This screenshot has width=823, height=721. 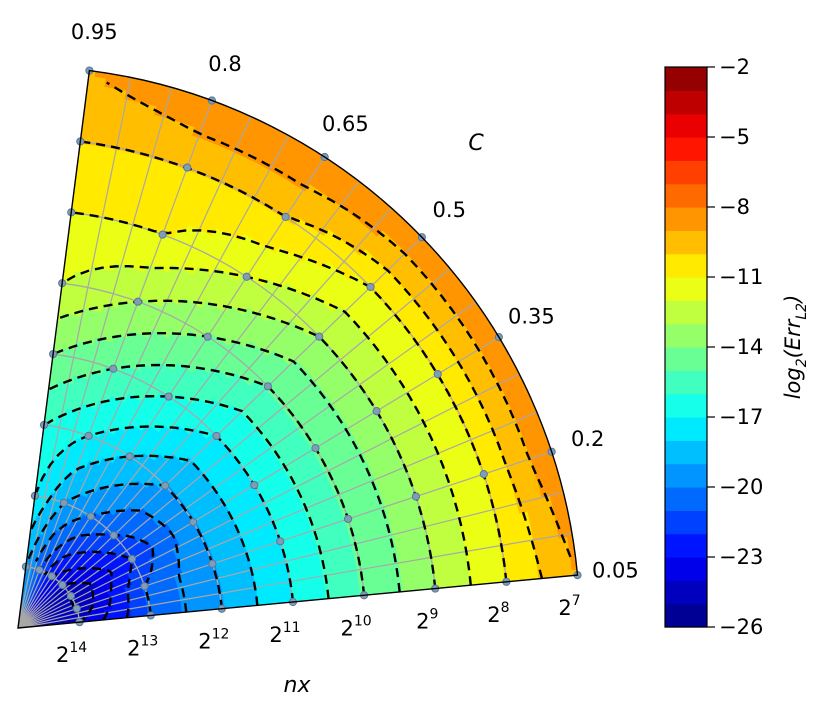 I want to click on angular-axis-label: C, so click(x=476, y=143).